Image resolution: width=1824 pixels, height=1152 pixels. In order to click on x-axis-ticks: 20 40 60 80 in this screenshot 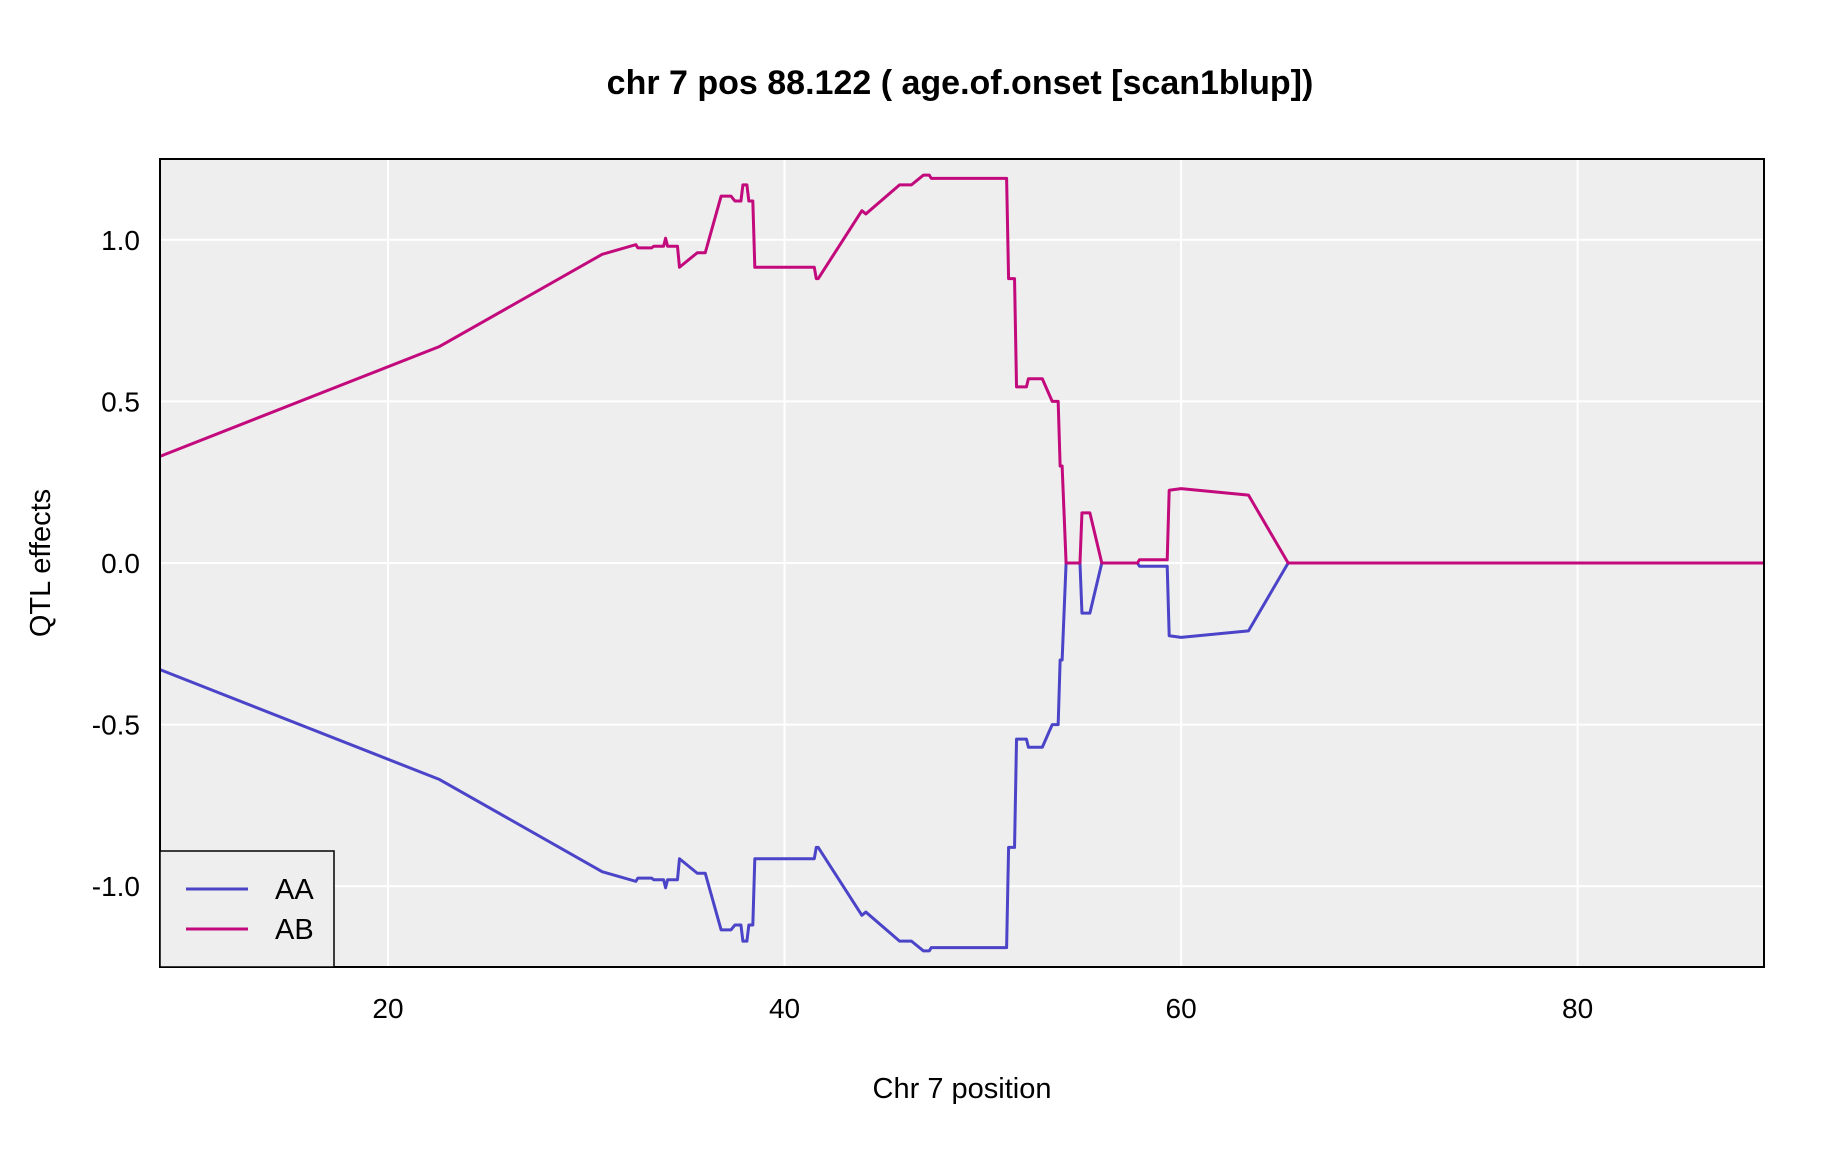, I will do `click(982, 1008)`.